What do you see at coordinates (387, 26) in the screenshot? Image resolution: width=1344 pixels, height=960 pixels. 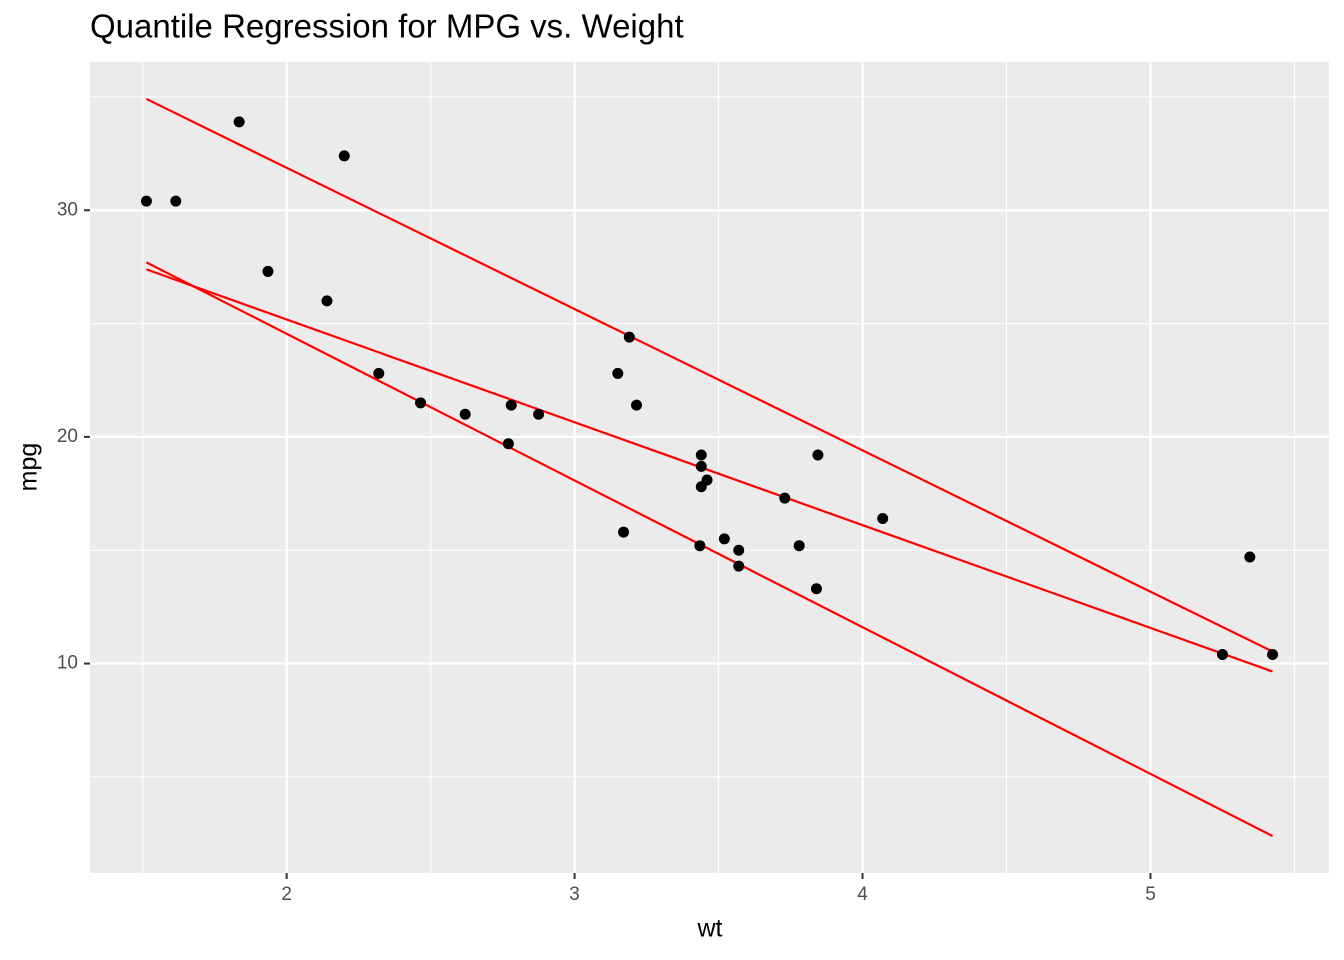 I see `chart-title: Quantile Regression for MPG vs. Weight` at bounding box center [387, 26].